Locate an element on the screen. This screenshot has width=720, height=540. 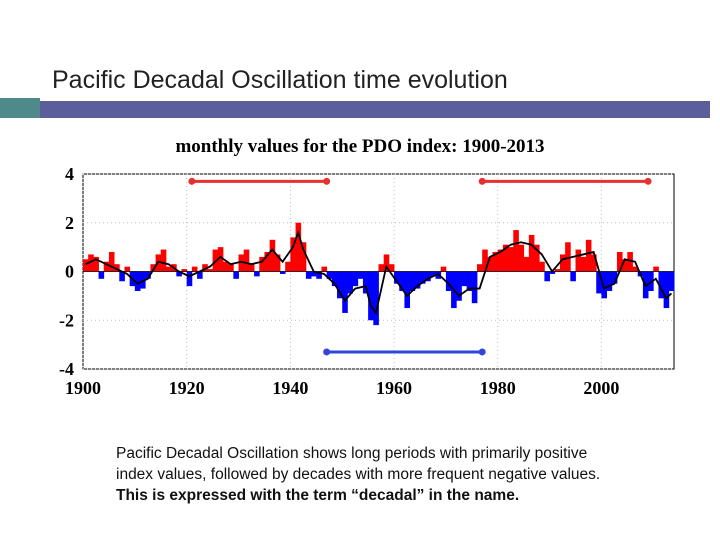
x-tick-label: 1940 is located at coordinates (290, 388).